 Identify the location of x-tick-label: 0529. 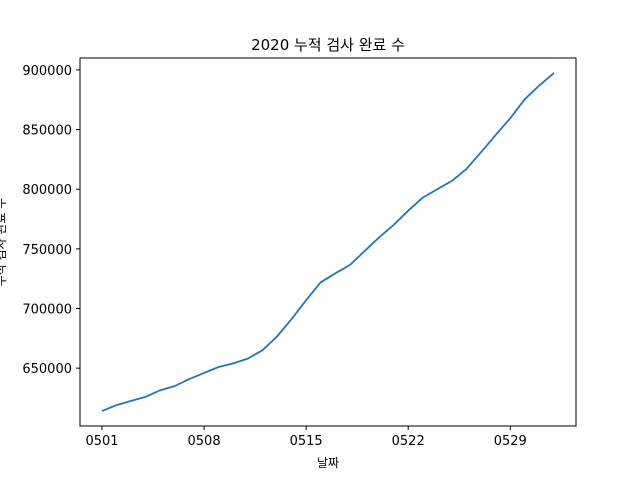
(510, 441).